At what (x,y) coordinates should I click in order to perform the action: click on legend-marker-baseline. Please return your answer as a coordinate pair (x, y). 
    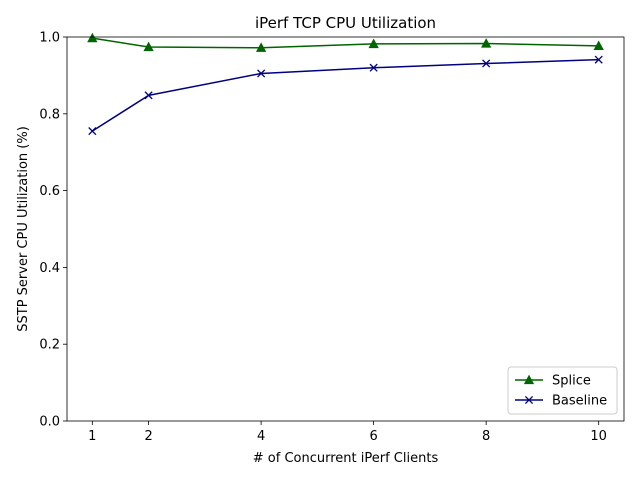
    Looking at the image, I should click on (529, 400).